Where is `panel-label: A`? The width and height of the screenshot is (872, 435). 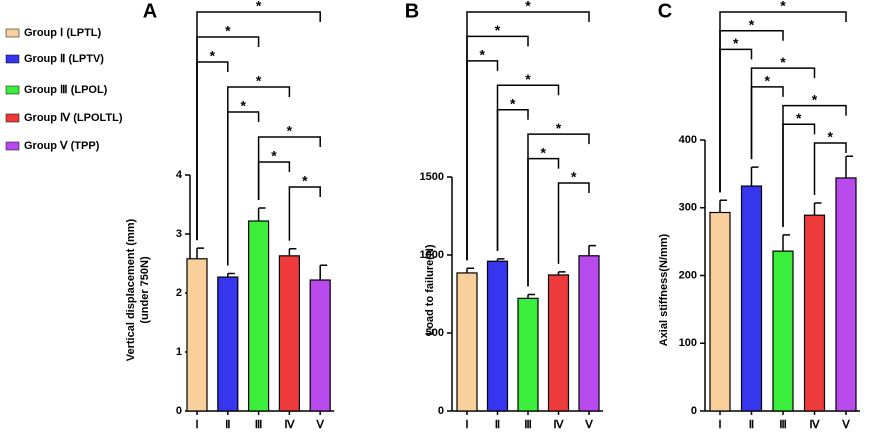 panel-label: A is located at coordinates (150, 11).